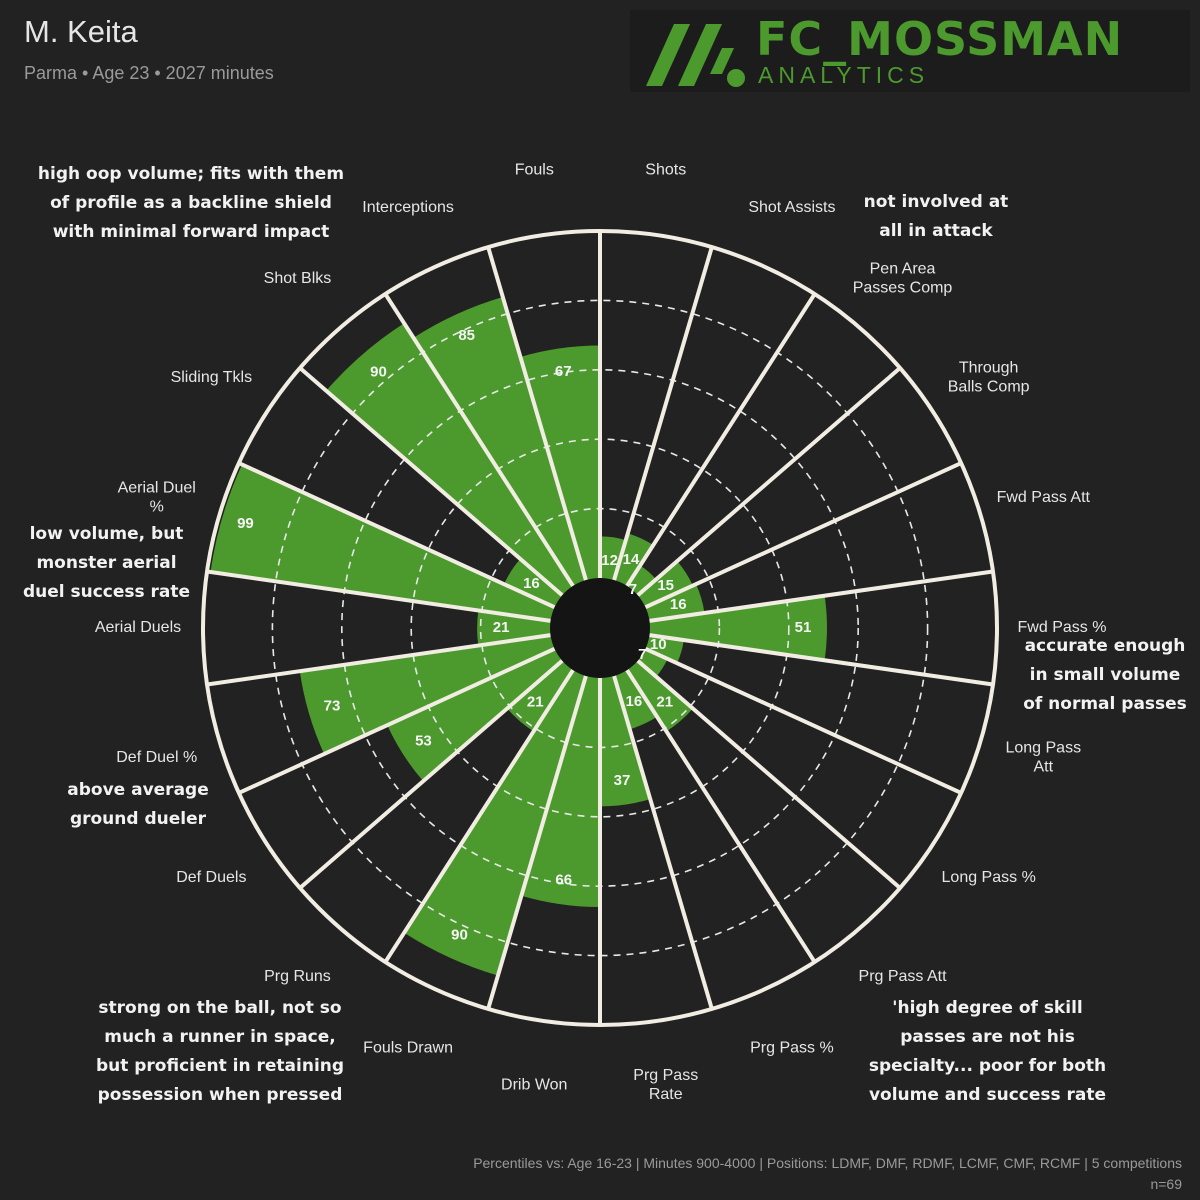  Describe the element at coordinates (665, 170) in the screenshot. I see `category-label: Shots` at that location.